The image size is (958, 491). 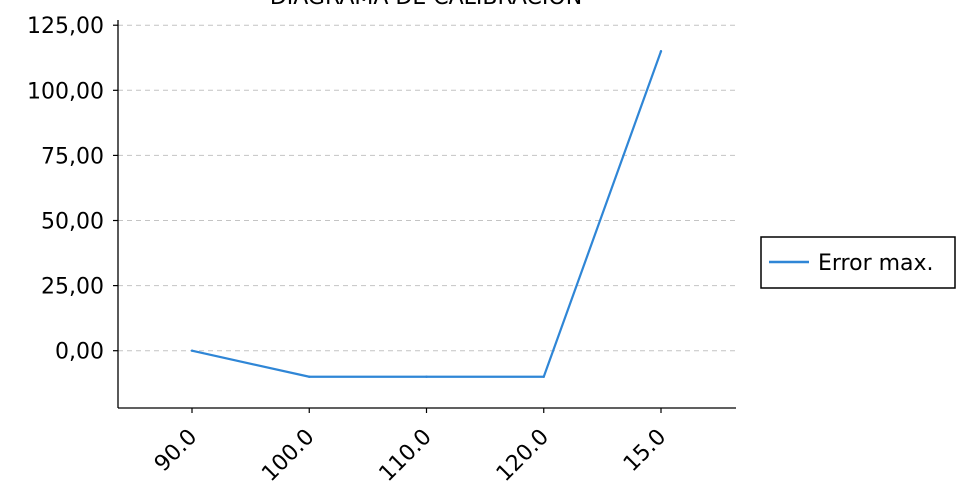 I want to click on legend: Error max., so click(x=858, y=262).